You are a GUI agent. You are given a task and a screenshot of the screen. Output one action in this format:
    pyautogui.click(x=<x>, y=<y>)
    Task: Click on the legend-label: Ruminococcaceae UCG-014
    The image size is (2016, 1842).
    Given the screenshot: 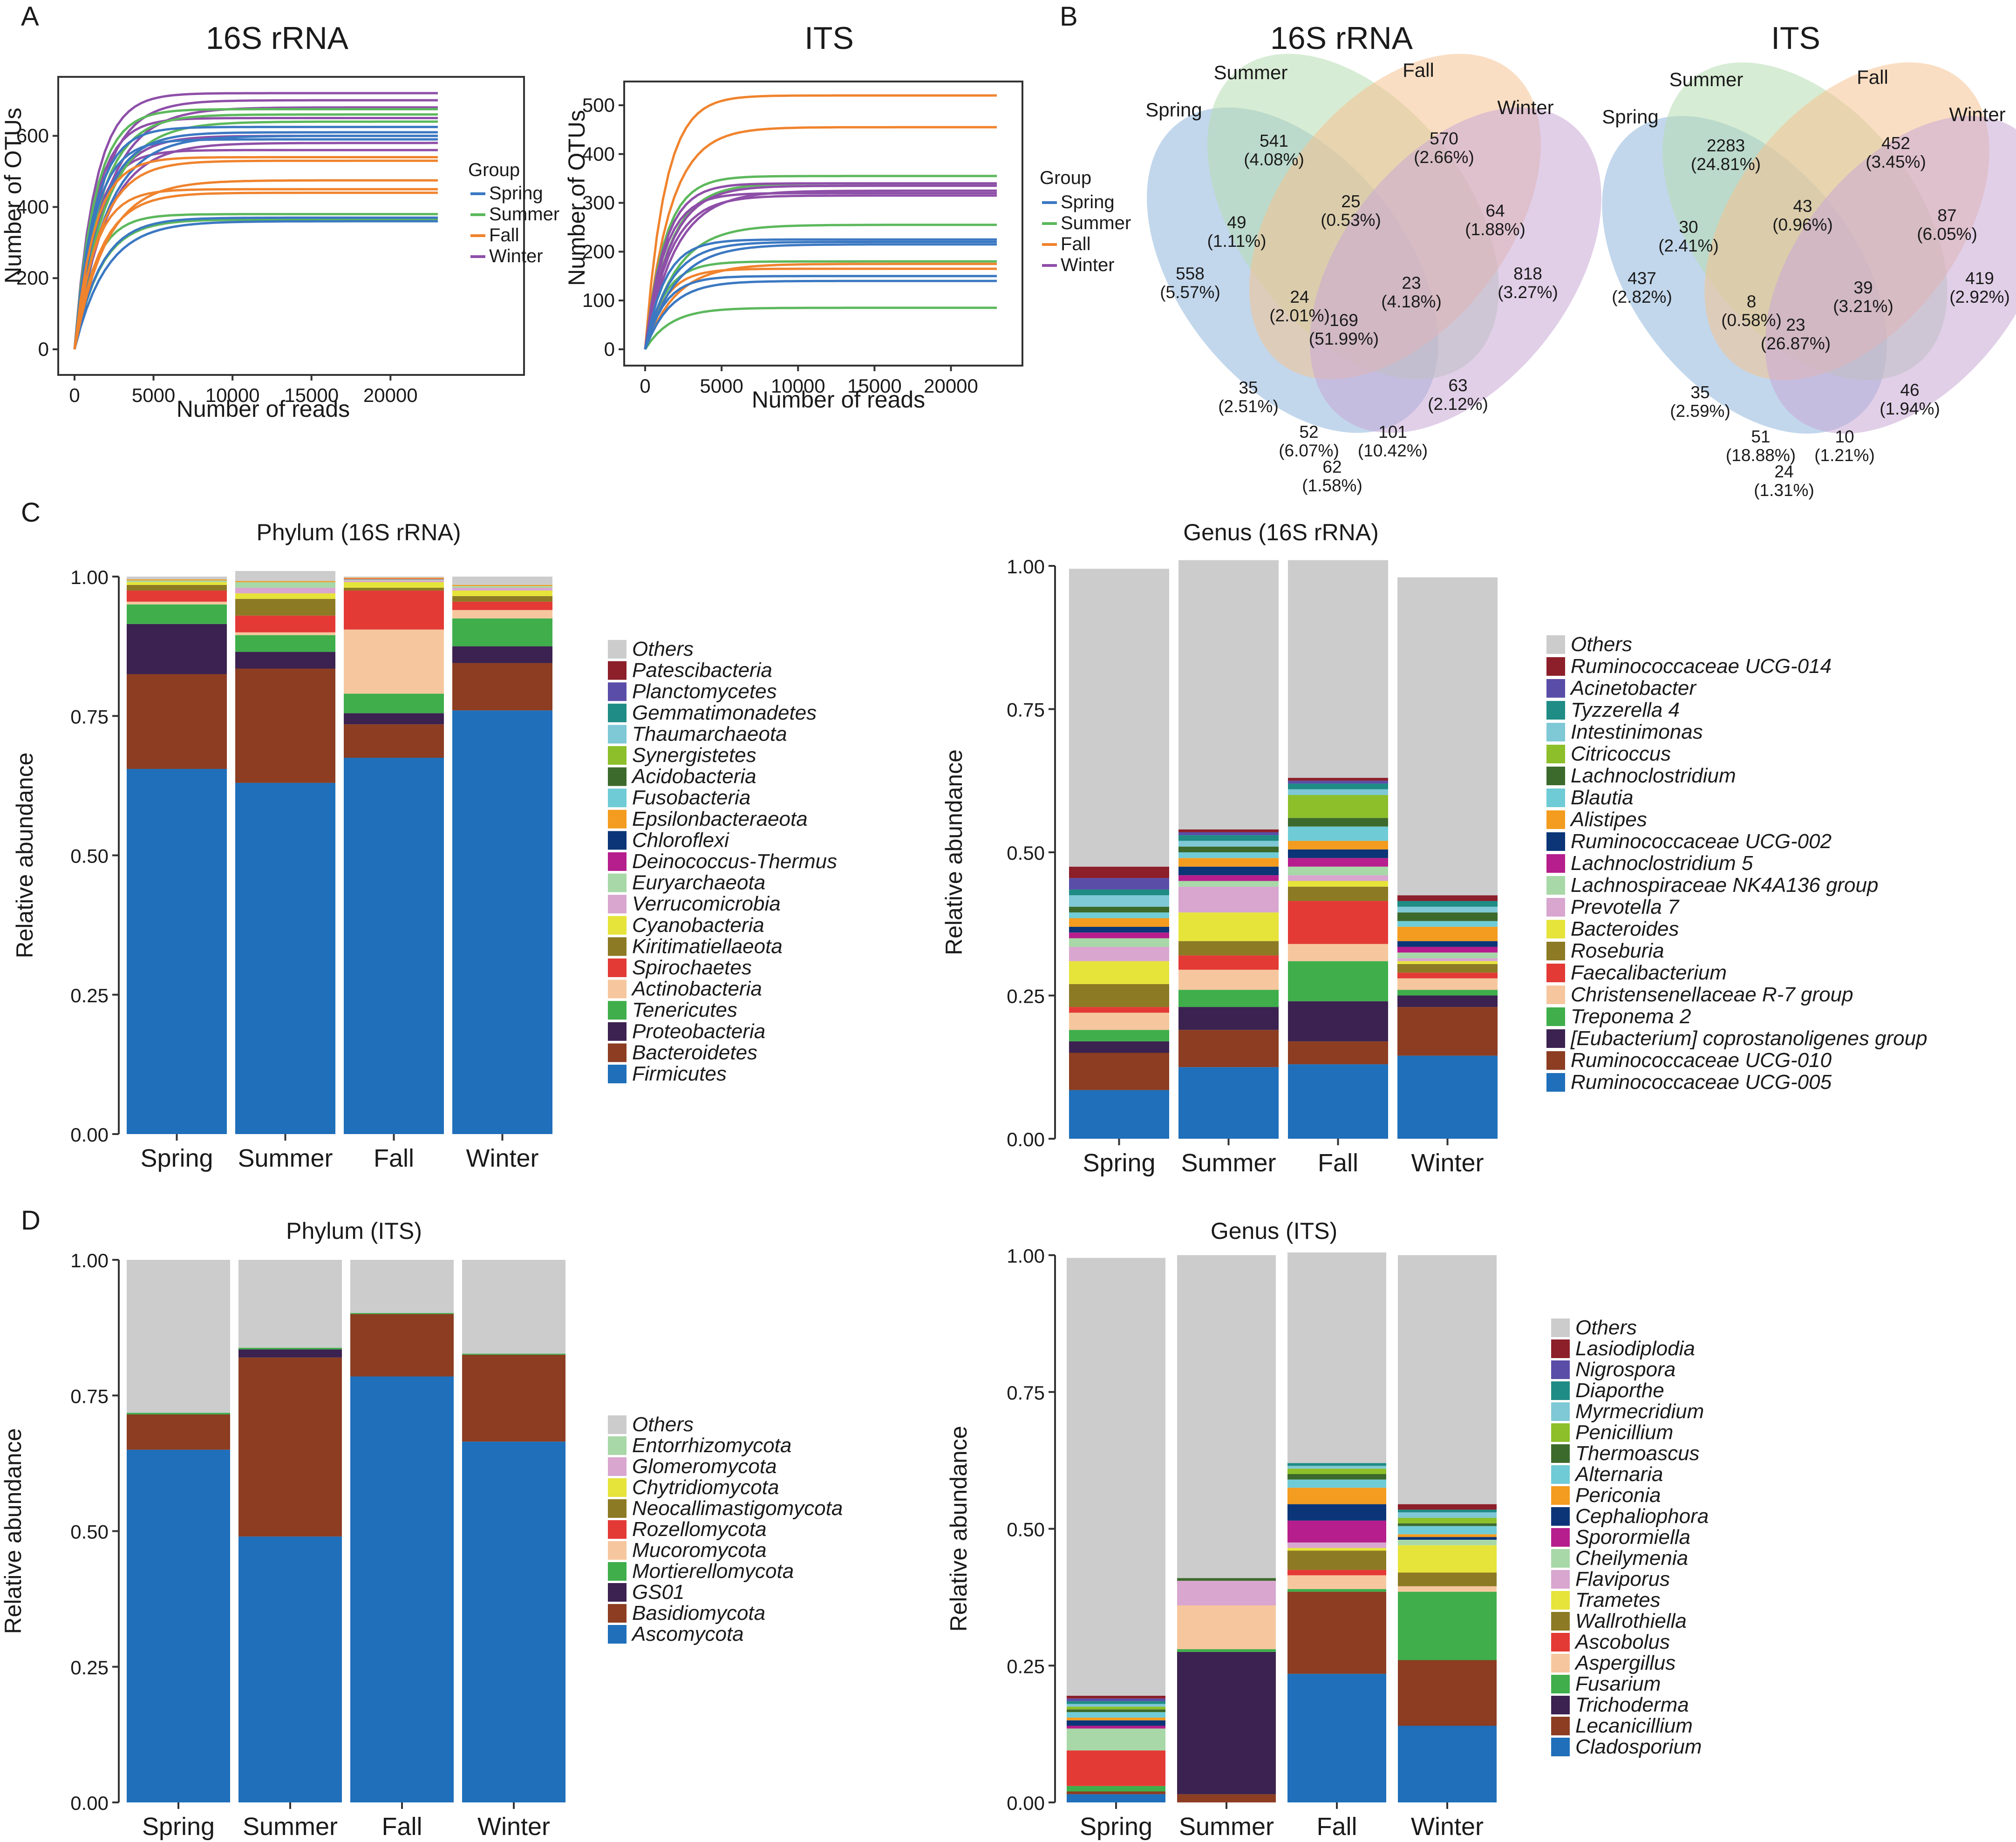 What is the action you would take?
    pyautogui.click(x=1701, y=666)
    